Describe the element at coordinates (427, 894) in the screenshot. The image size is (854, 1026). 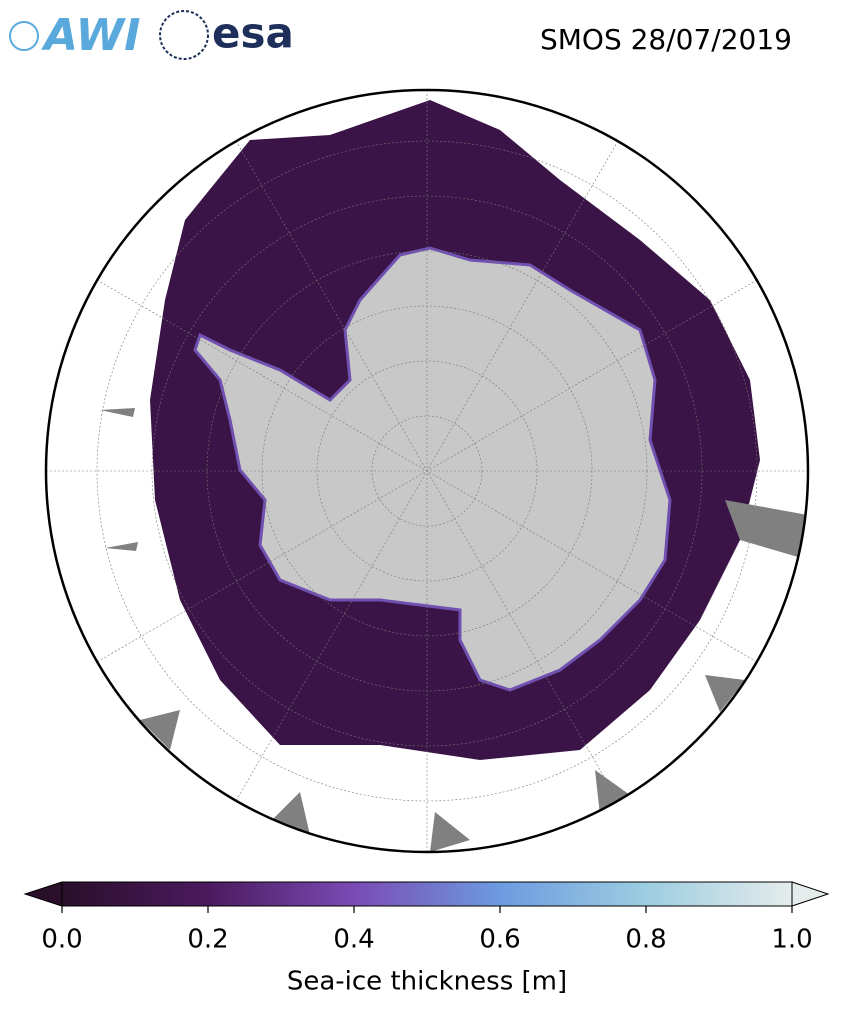
I see `colorbar-ramp` at that location.